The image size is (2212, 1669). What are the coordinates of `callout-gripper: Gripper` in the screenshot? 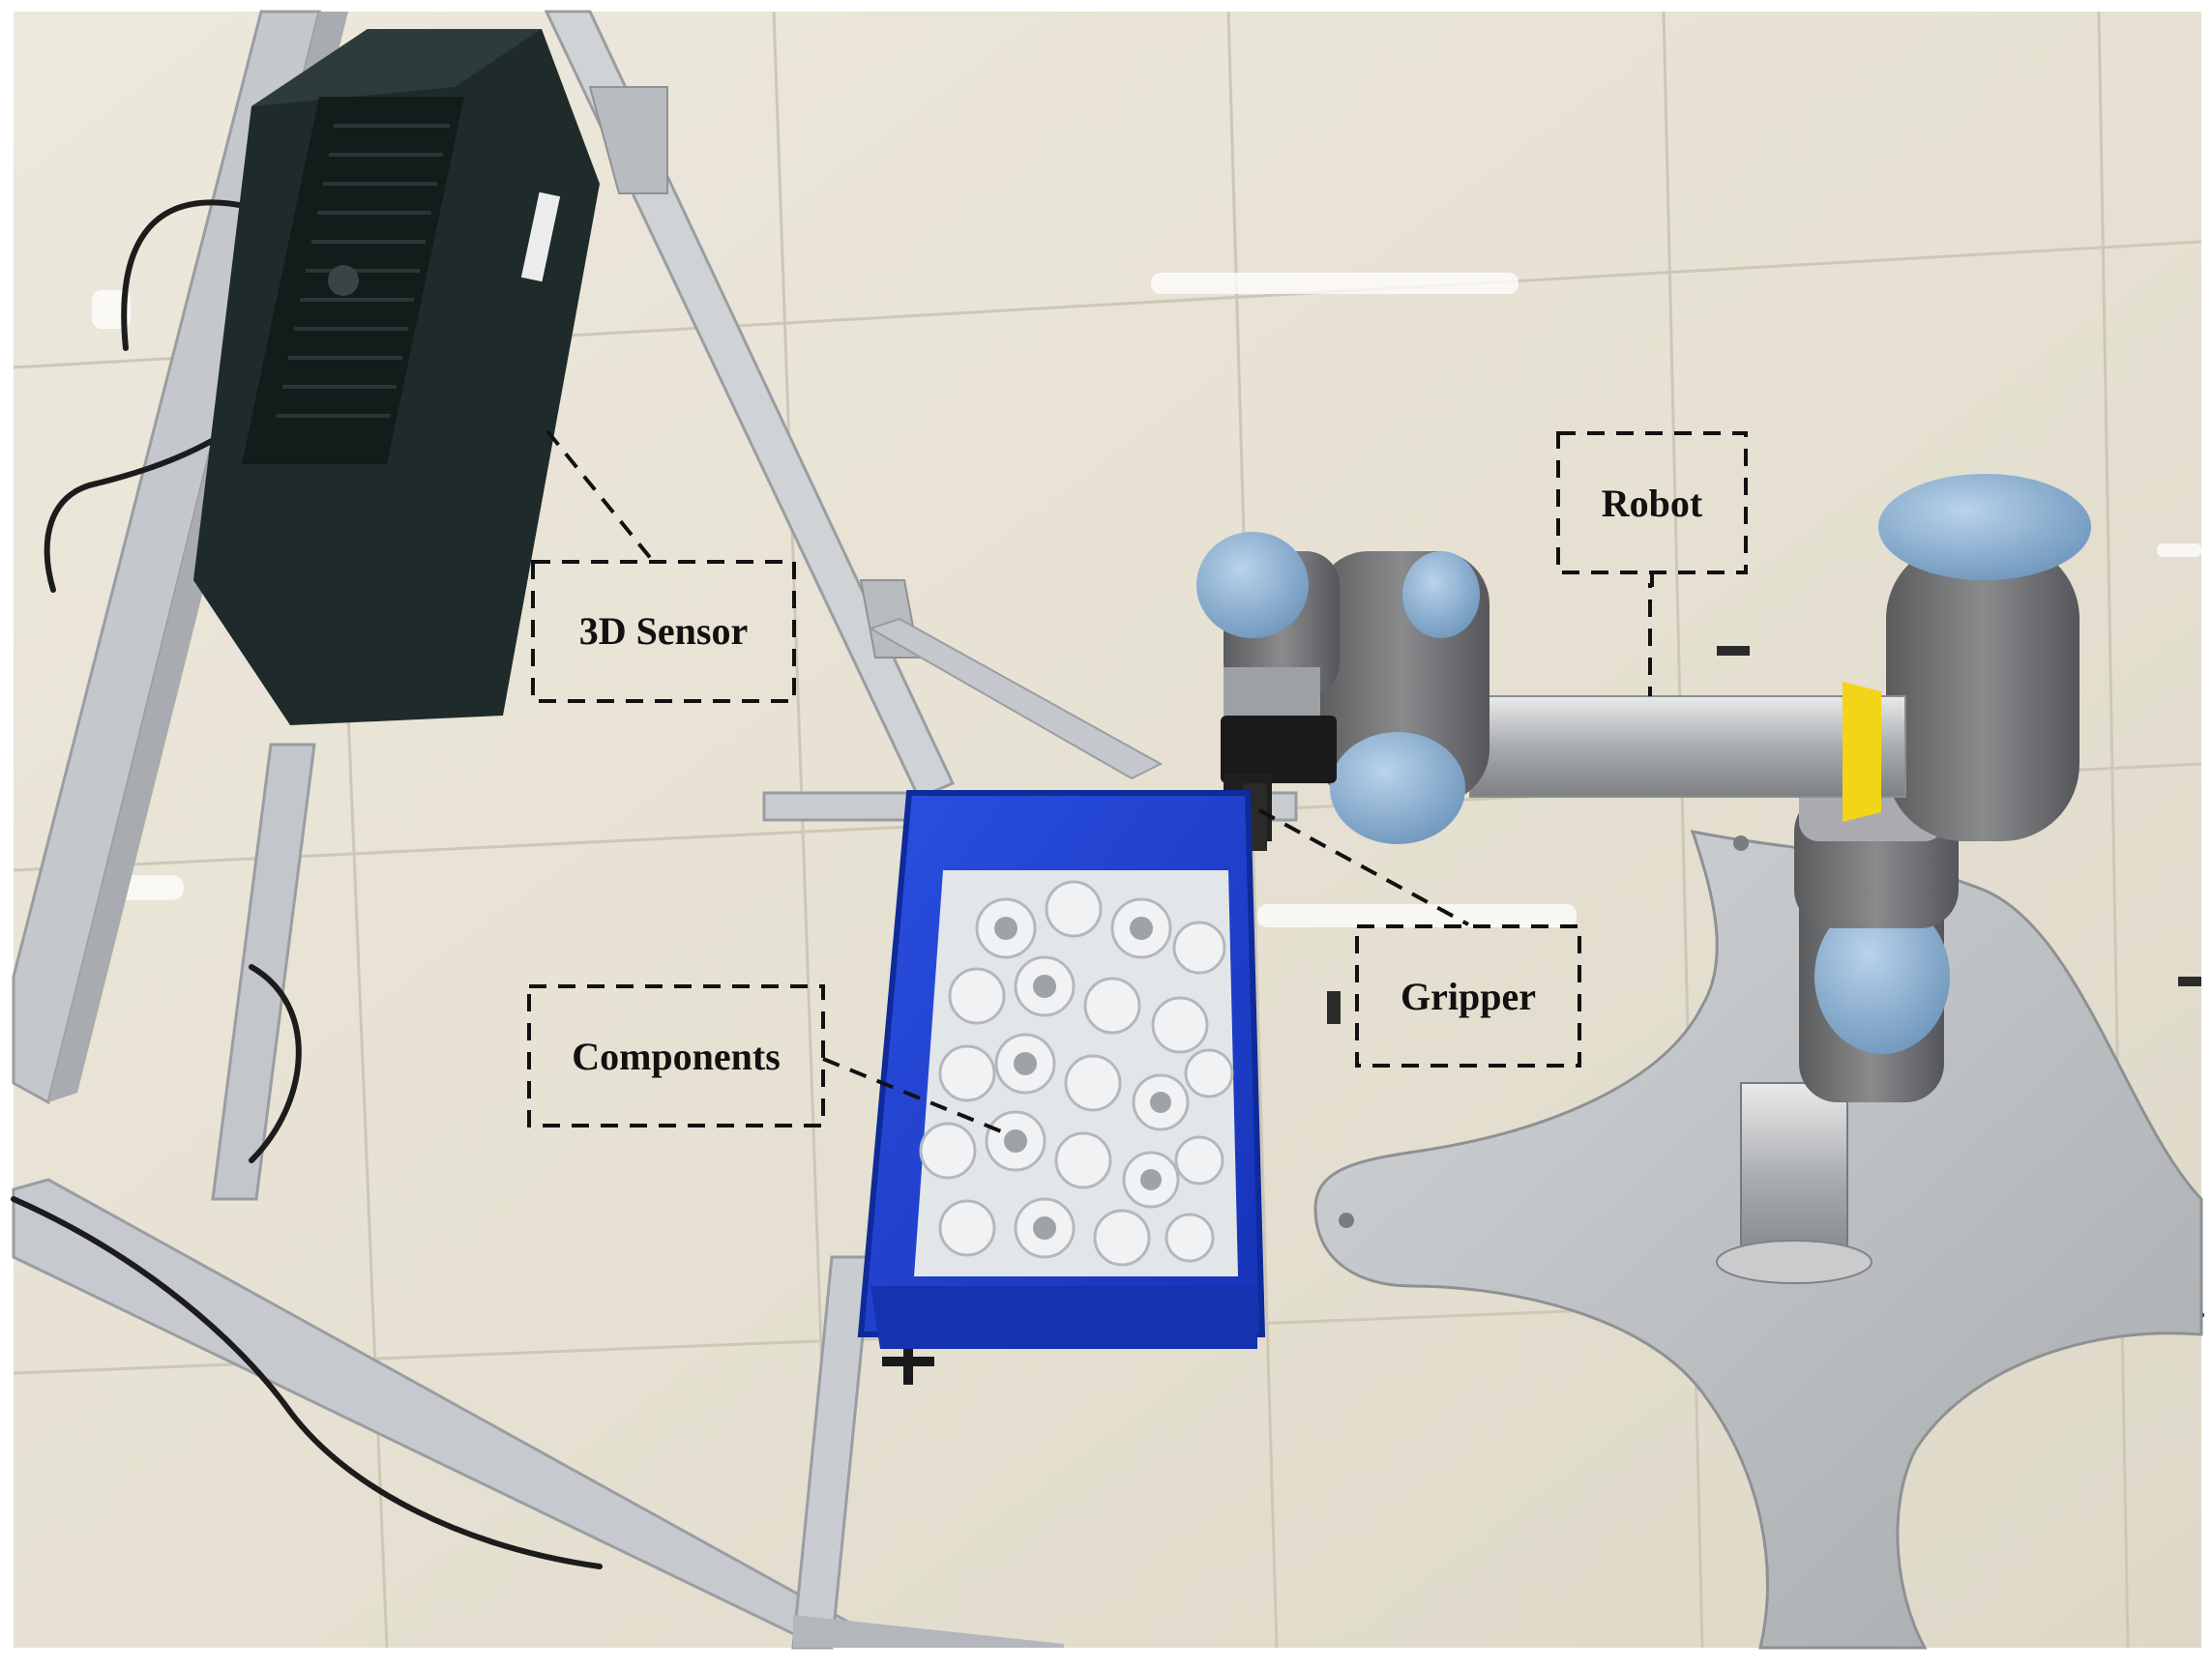 It's located at (1419, 938).